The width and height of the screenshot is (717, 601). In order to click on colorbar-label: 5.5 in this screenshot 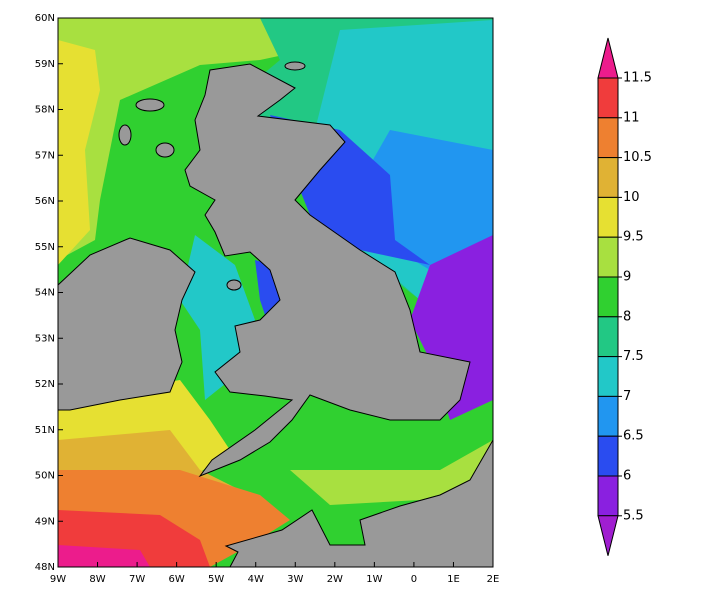, I will do `click(633, 515)`.